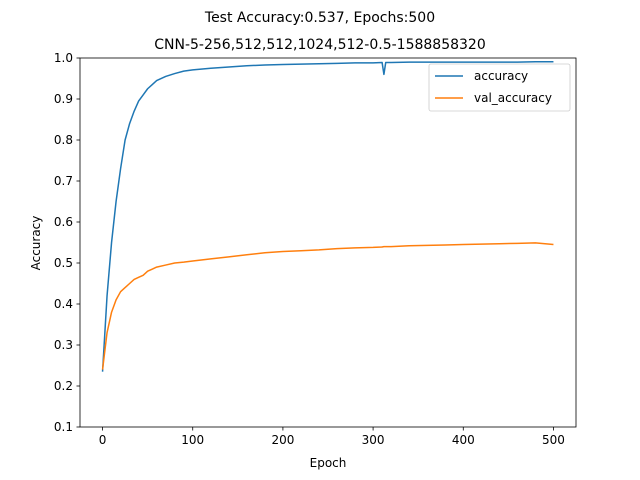 The image size is (640, 480). Describe the element at coordinates (328, 463) in the screenshot. I see `x-axis-label: Epoch` at that location.